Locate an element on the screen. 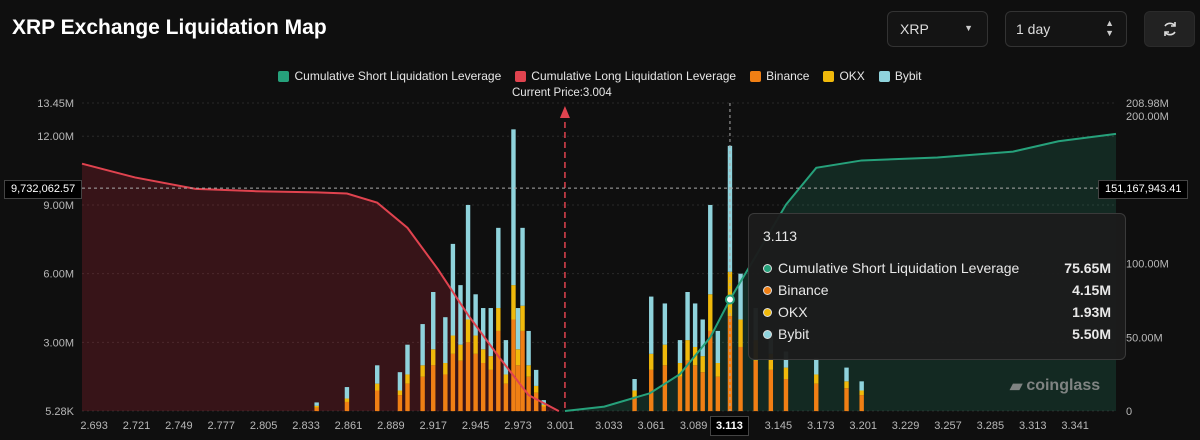  crosshair-left-value: 9,732,062.57 is located at coordinates (43, 189).